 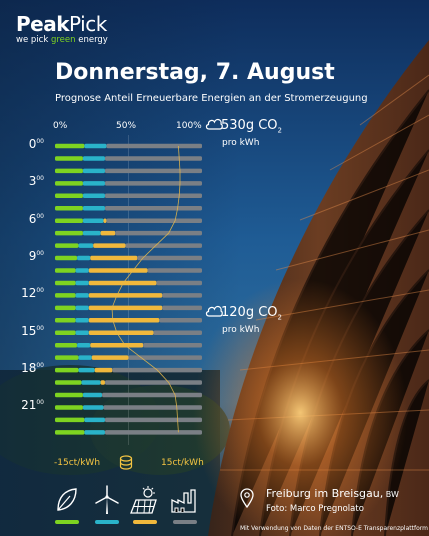 I want to click on location-pin-icon, so click(x=247, y=498).